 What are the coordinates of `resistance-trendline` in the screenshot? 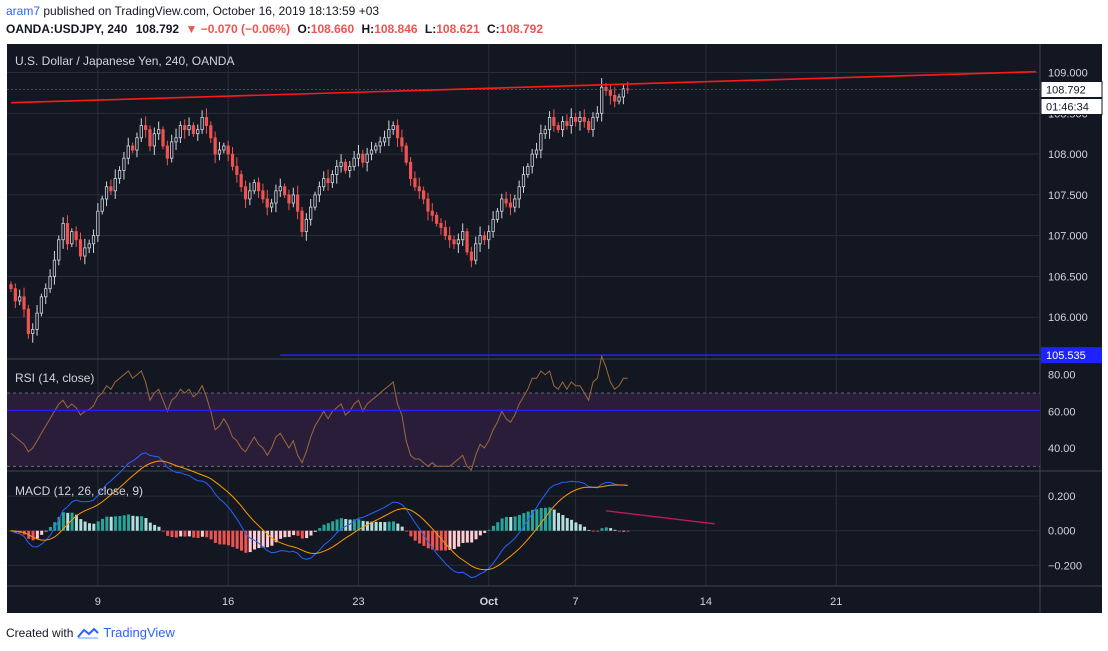 It's located at (523, 87).